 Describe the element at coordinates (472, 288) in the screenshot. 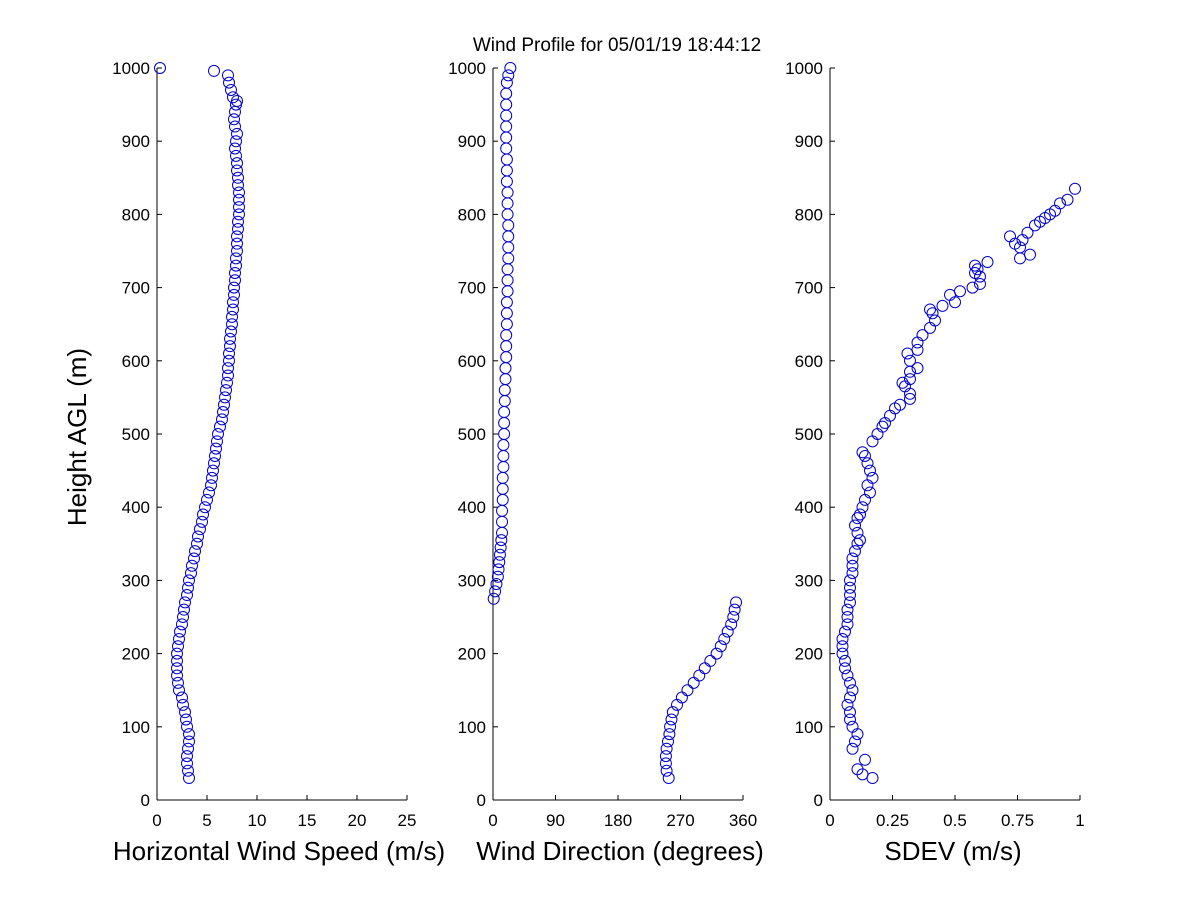

I see `direction-y-tick-label: 700` at that location.